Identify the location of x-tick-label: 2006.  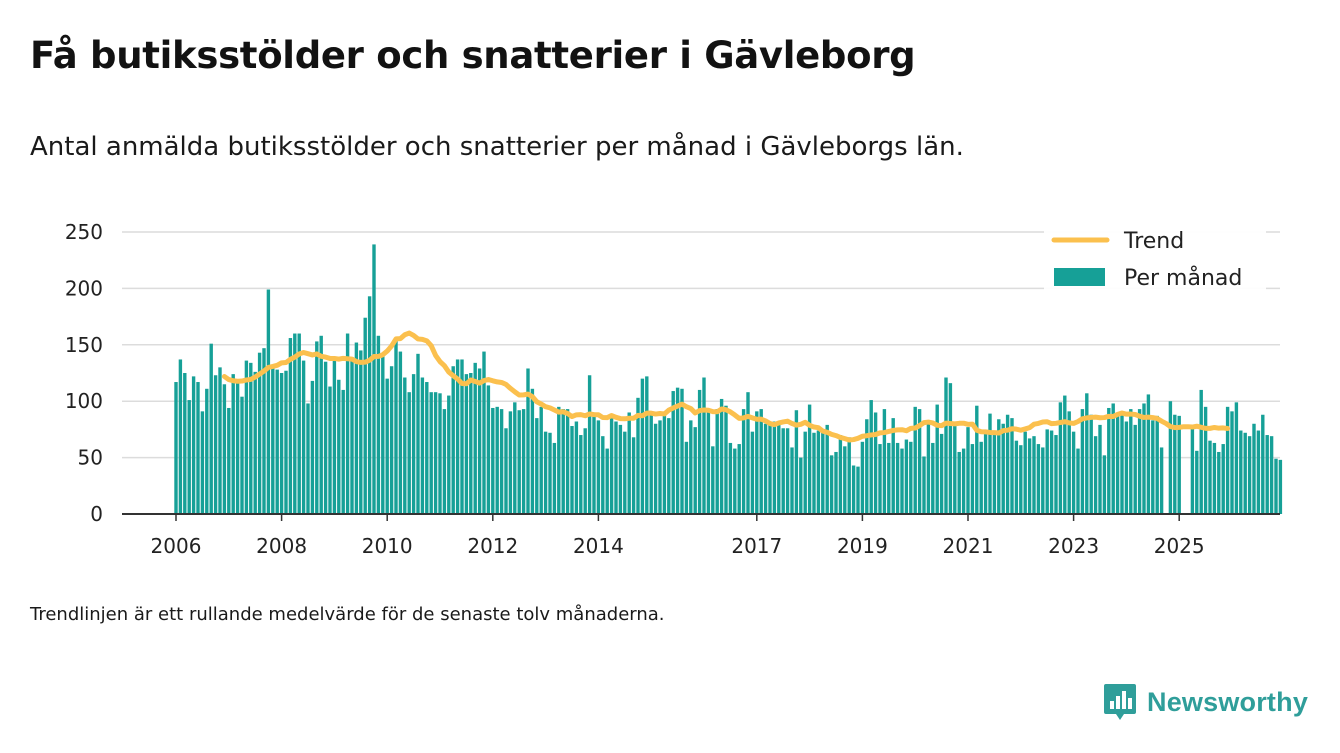
(176, 546).